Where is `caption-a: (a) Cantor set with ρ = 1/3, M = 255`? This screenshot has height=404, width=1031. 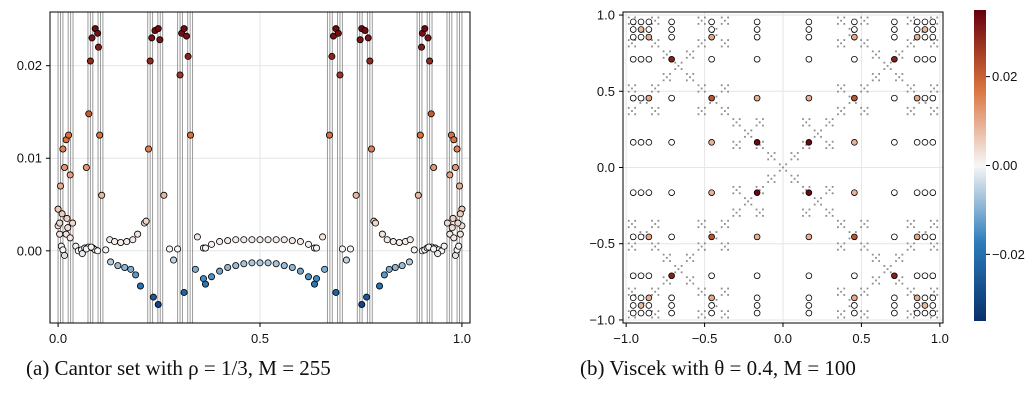
caption-a: (a) Cantor set with ρ = 1/3, M = 255 is located at coordinates (178, 368).